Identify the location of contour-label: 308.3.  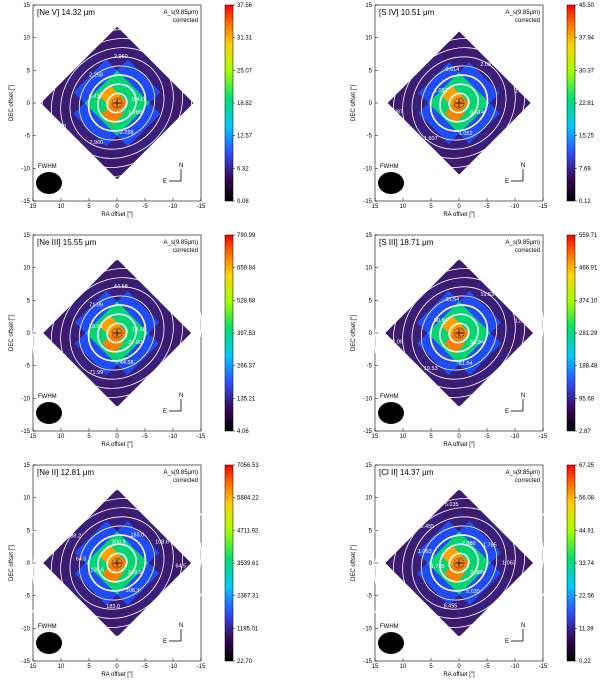
(133, 591).